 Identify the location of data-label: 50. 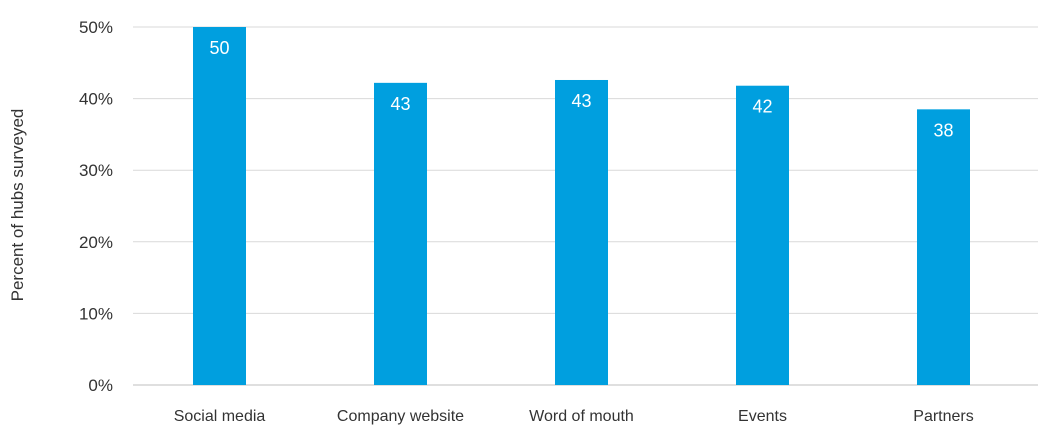
(219, 48).